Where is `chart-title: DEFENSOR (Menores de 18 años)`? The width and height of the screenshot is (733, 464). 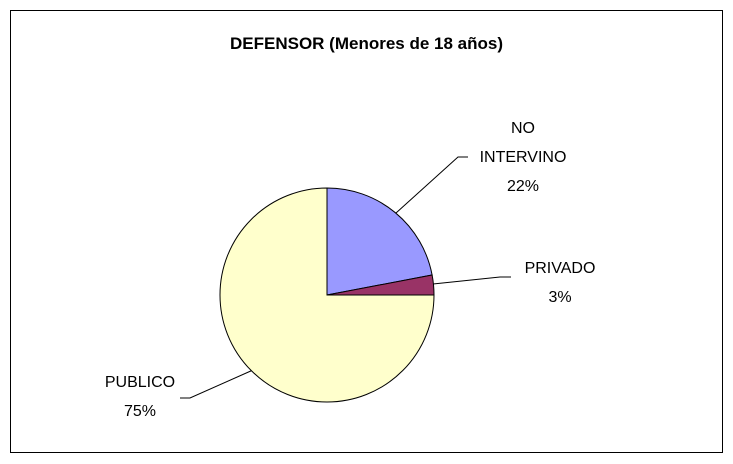 chart-title: DEFENSOR (Menores de 18 años) is located at coordinates (366, 43).